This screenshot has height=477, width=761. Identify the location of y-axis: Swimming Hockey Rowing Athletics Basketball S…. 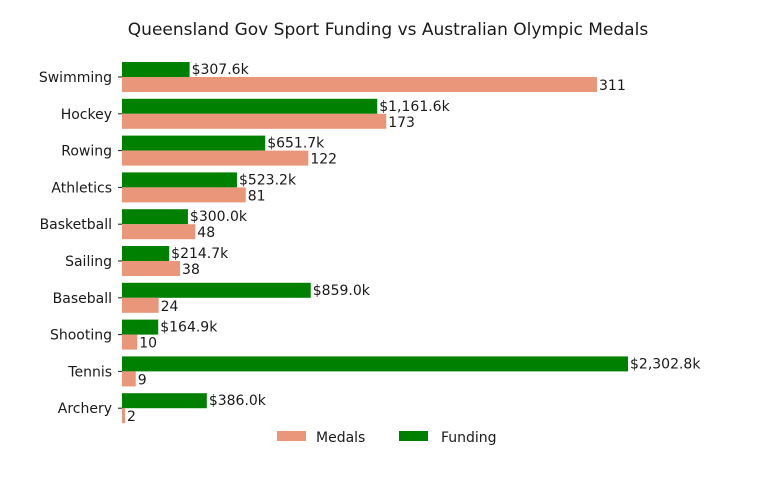
(80, 243).